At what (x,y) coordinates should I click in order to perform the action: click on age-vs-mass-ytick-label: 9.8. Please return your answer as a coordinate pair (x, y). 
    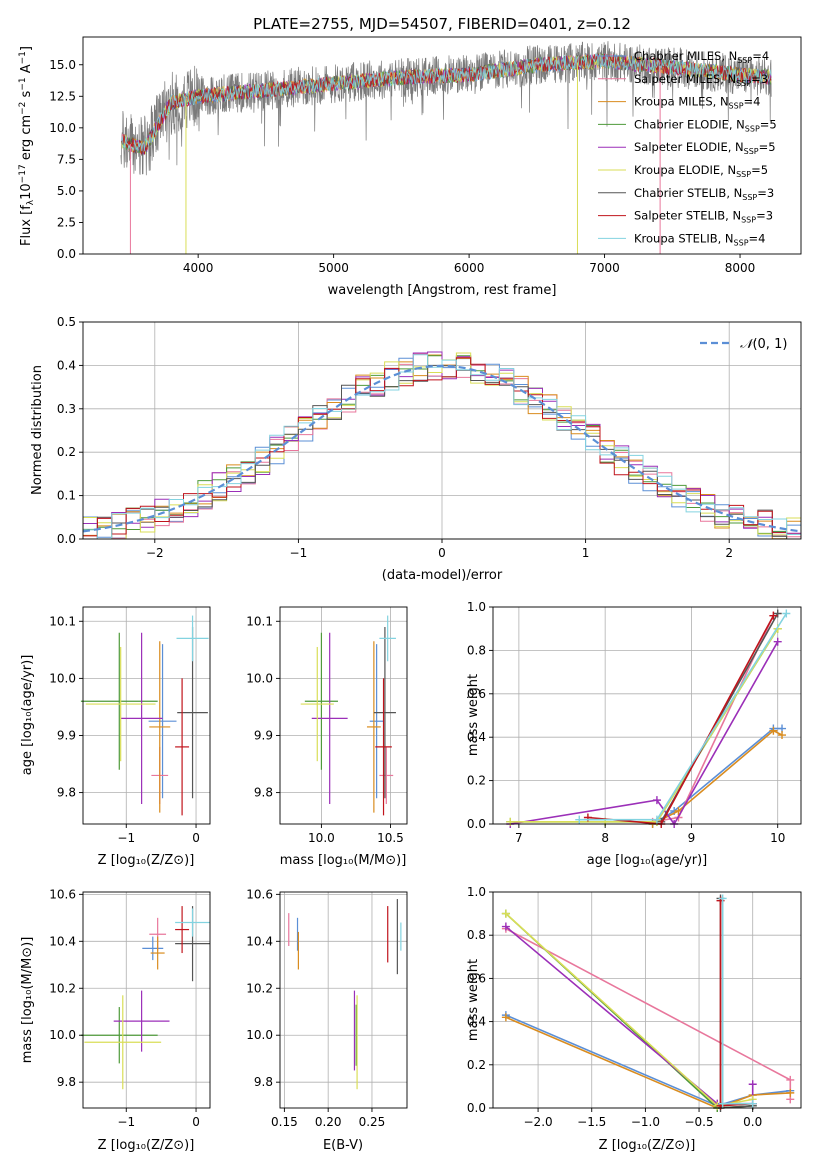
    Looking at the image, I should click on (263, 793).